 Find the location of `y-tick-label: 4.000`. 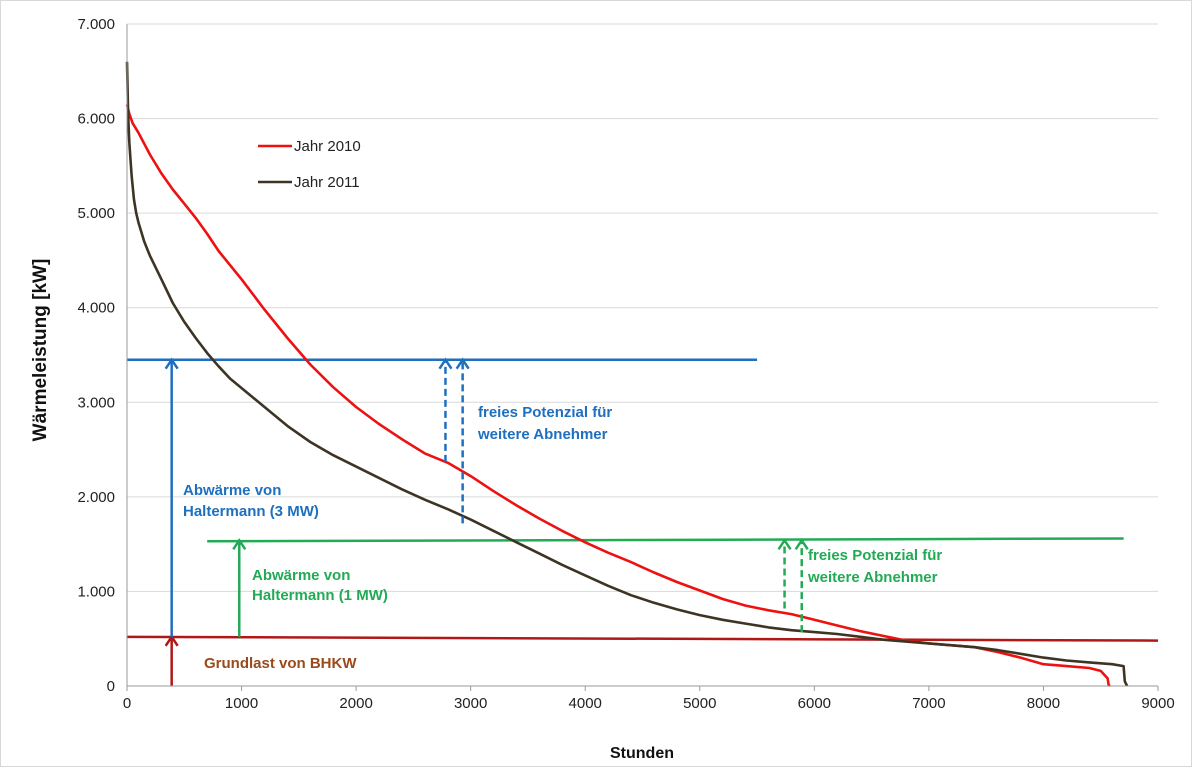

y-tick-label: 4.000 is located at coordinates (96, 308).